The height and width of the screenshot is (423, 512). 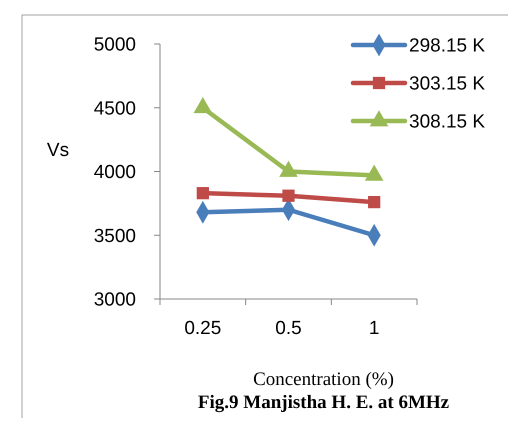 I want to click on x-tick-label: 0.25, so click(x=203, y=328).